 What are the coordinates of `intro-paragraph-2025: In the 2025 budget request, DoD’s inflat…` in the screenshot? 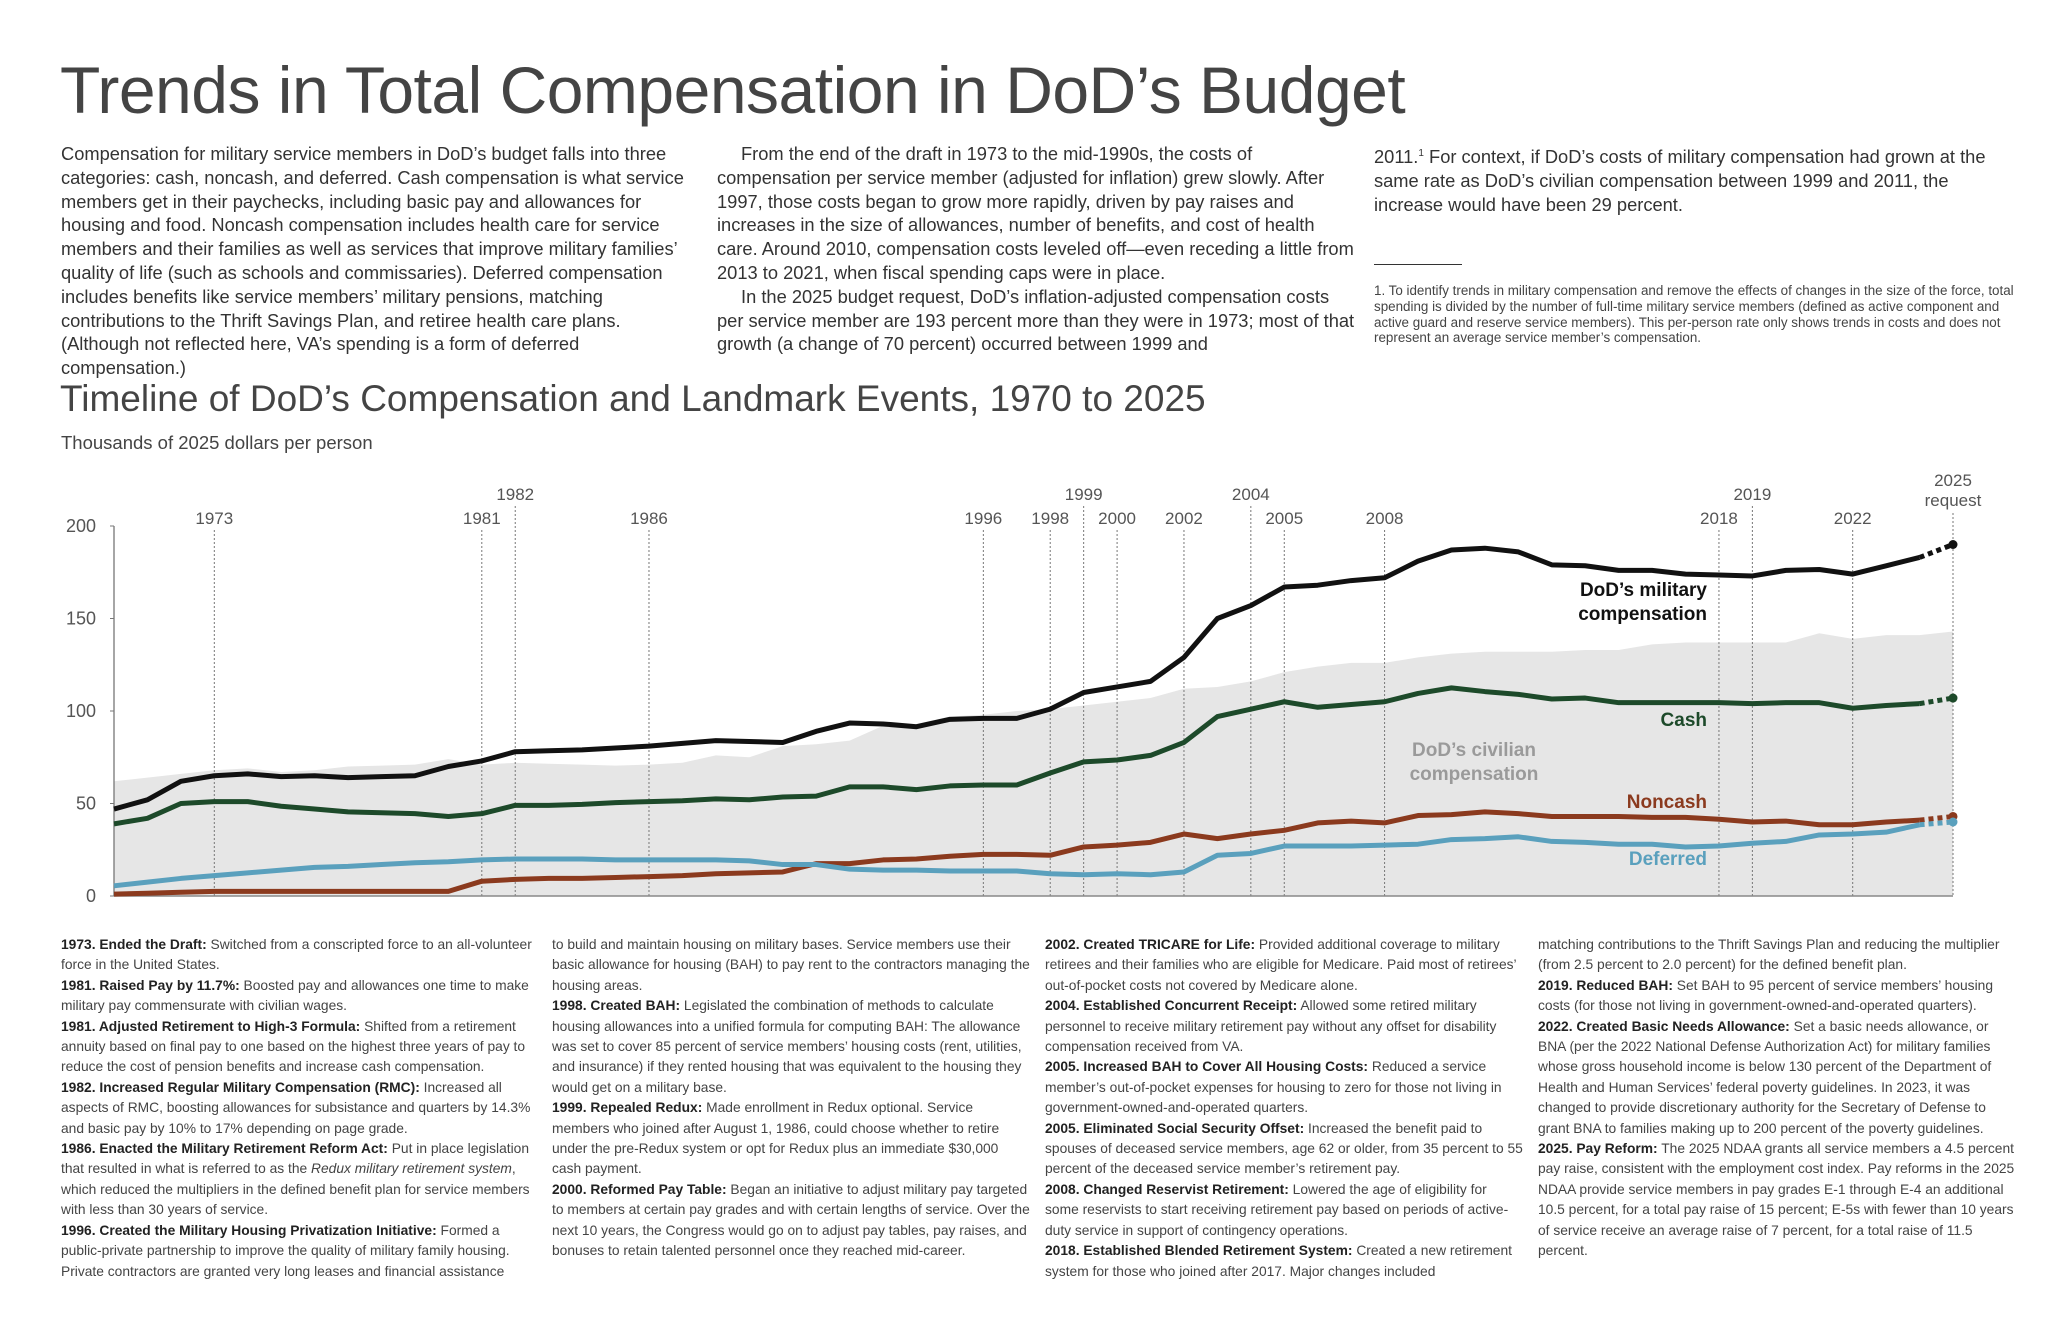 It's located at (1036, 320).